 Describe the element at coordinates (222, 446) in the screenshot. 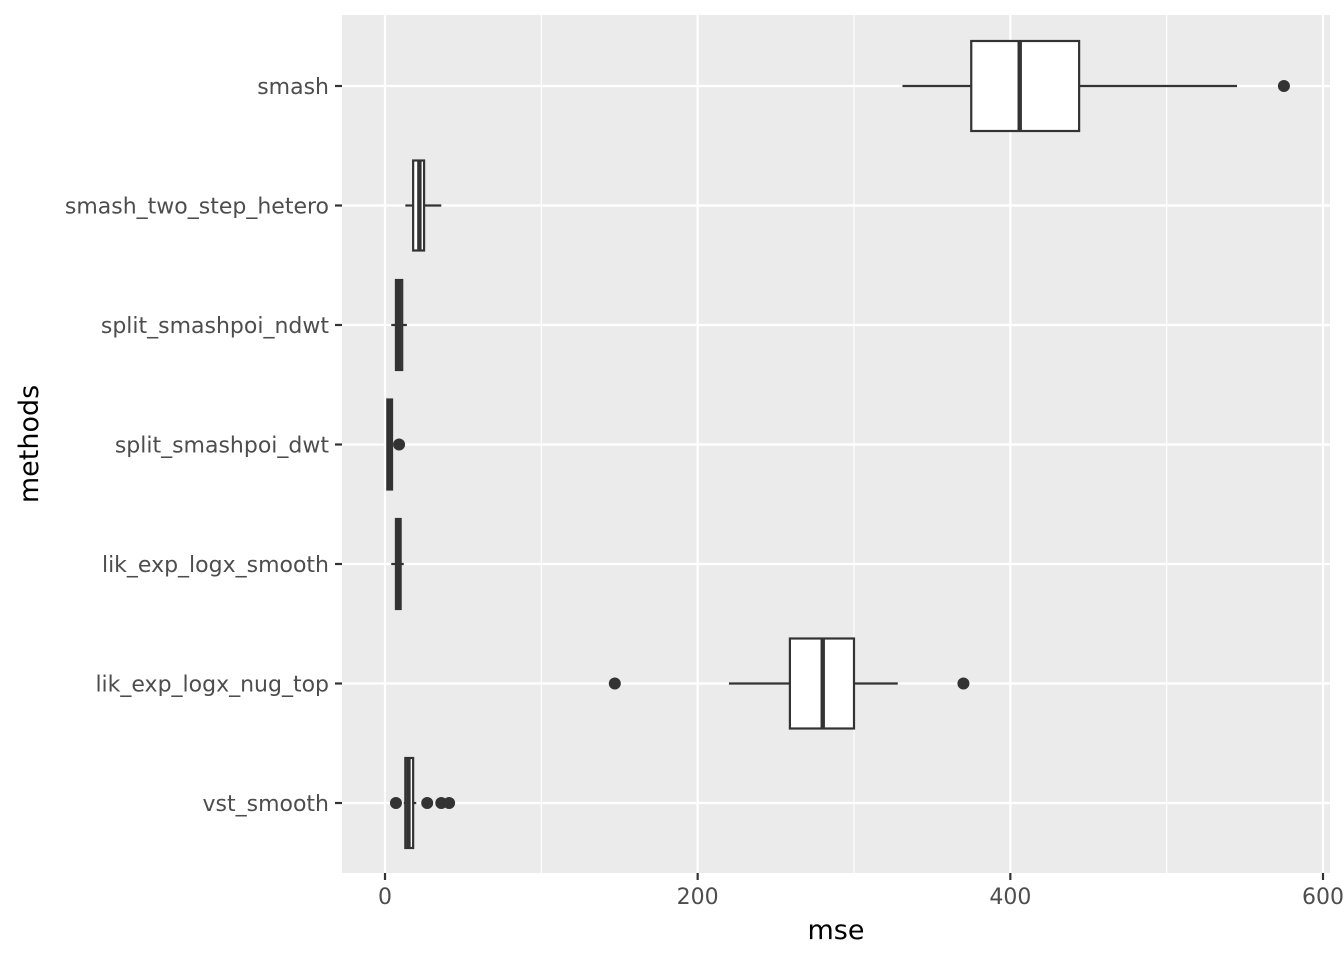

I see `y-tick-label: split_smashpoi_dwt` at that location.